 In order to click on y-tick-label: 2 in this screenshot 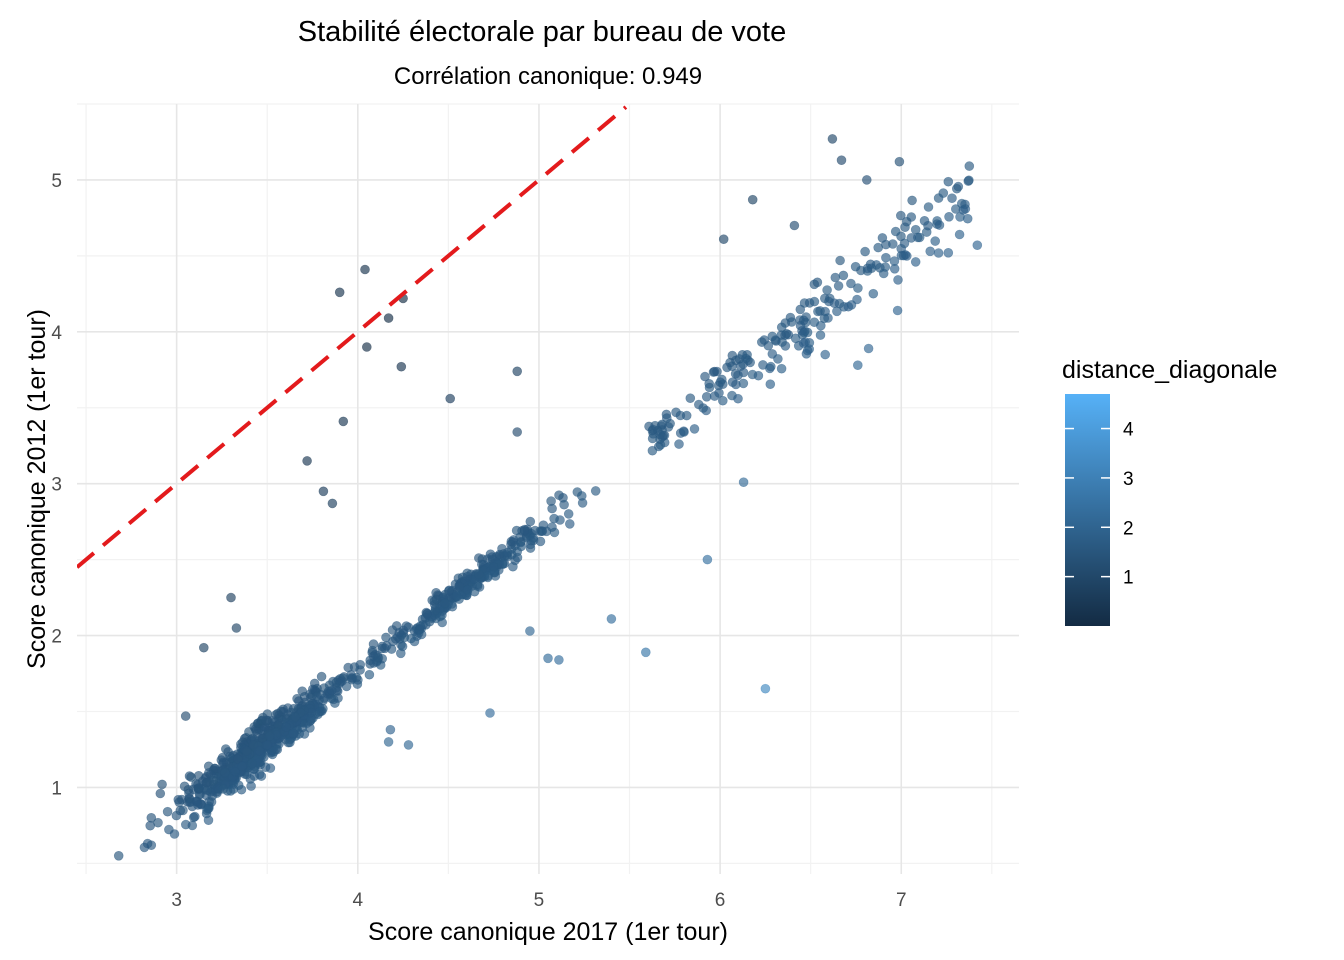, I will do `click(56, 637)`.